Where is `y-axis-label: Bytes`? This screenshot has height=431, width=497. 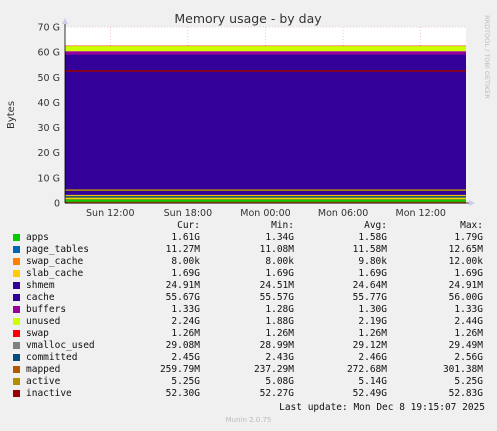
y-axis-label: Bytes is located at coordinates (11, 115).